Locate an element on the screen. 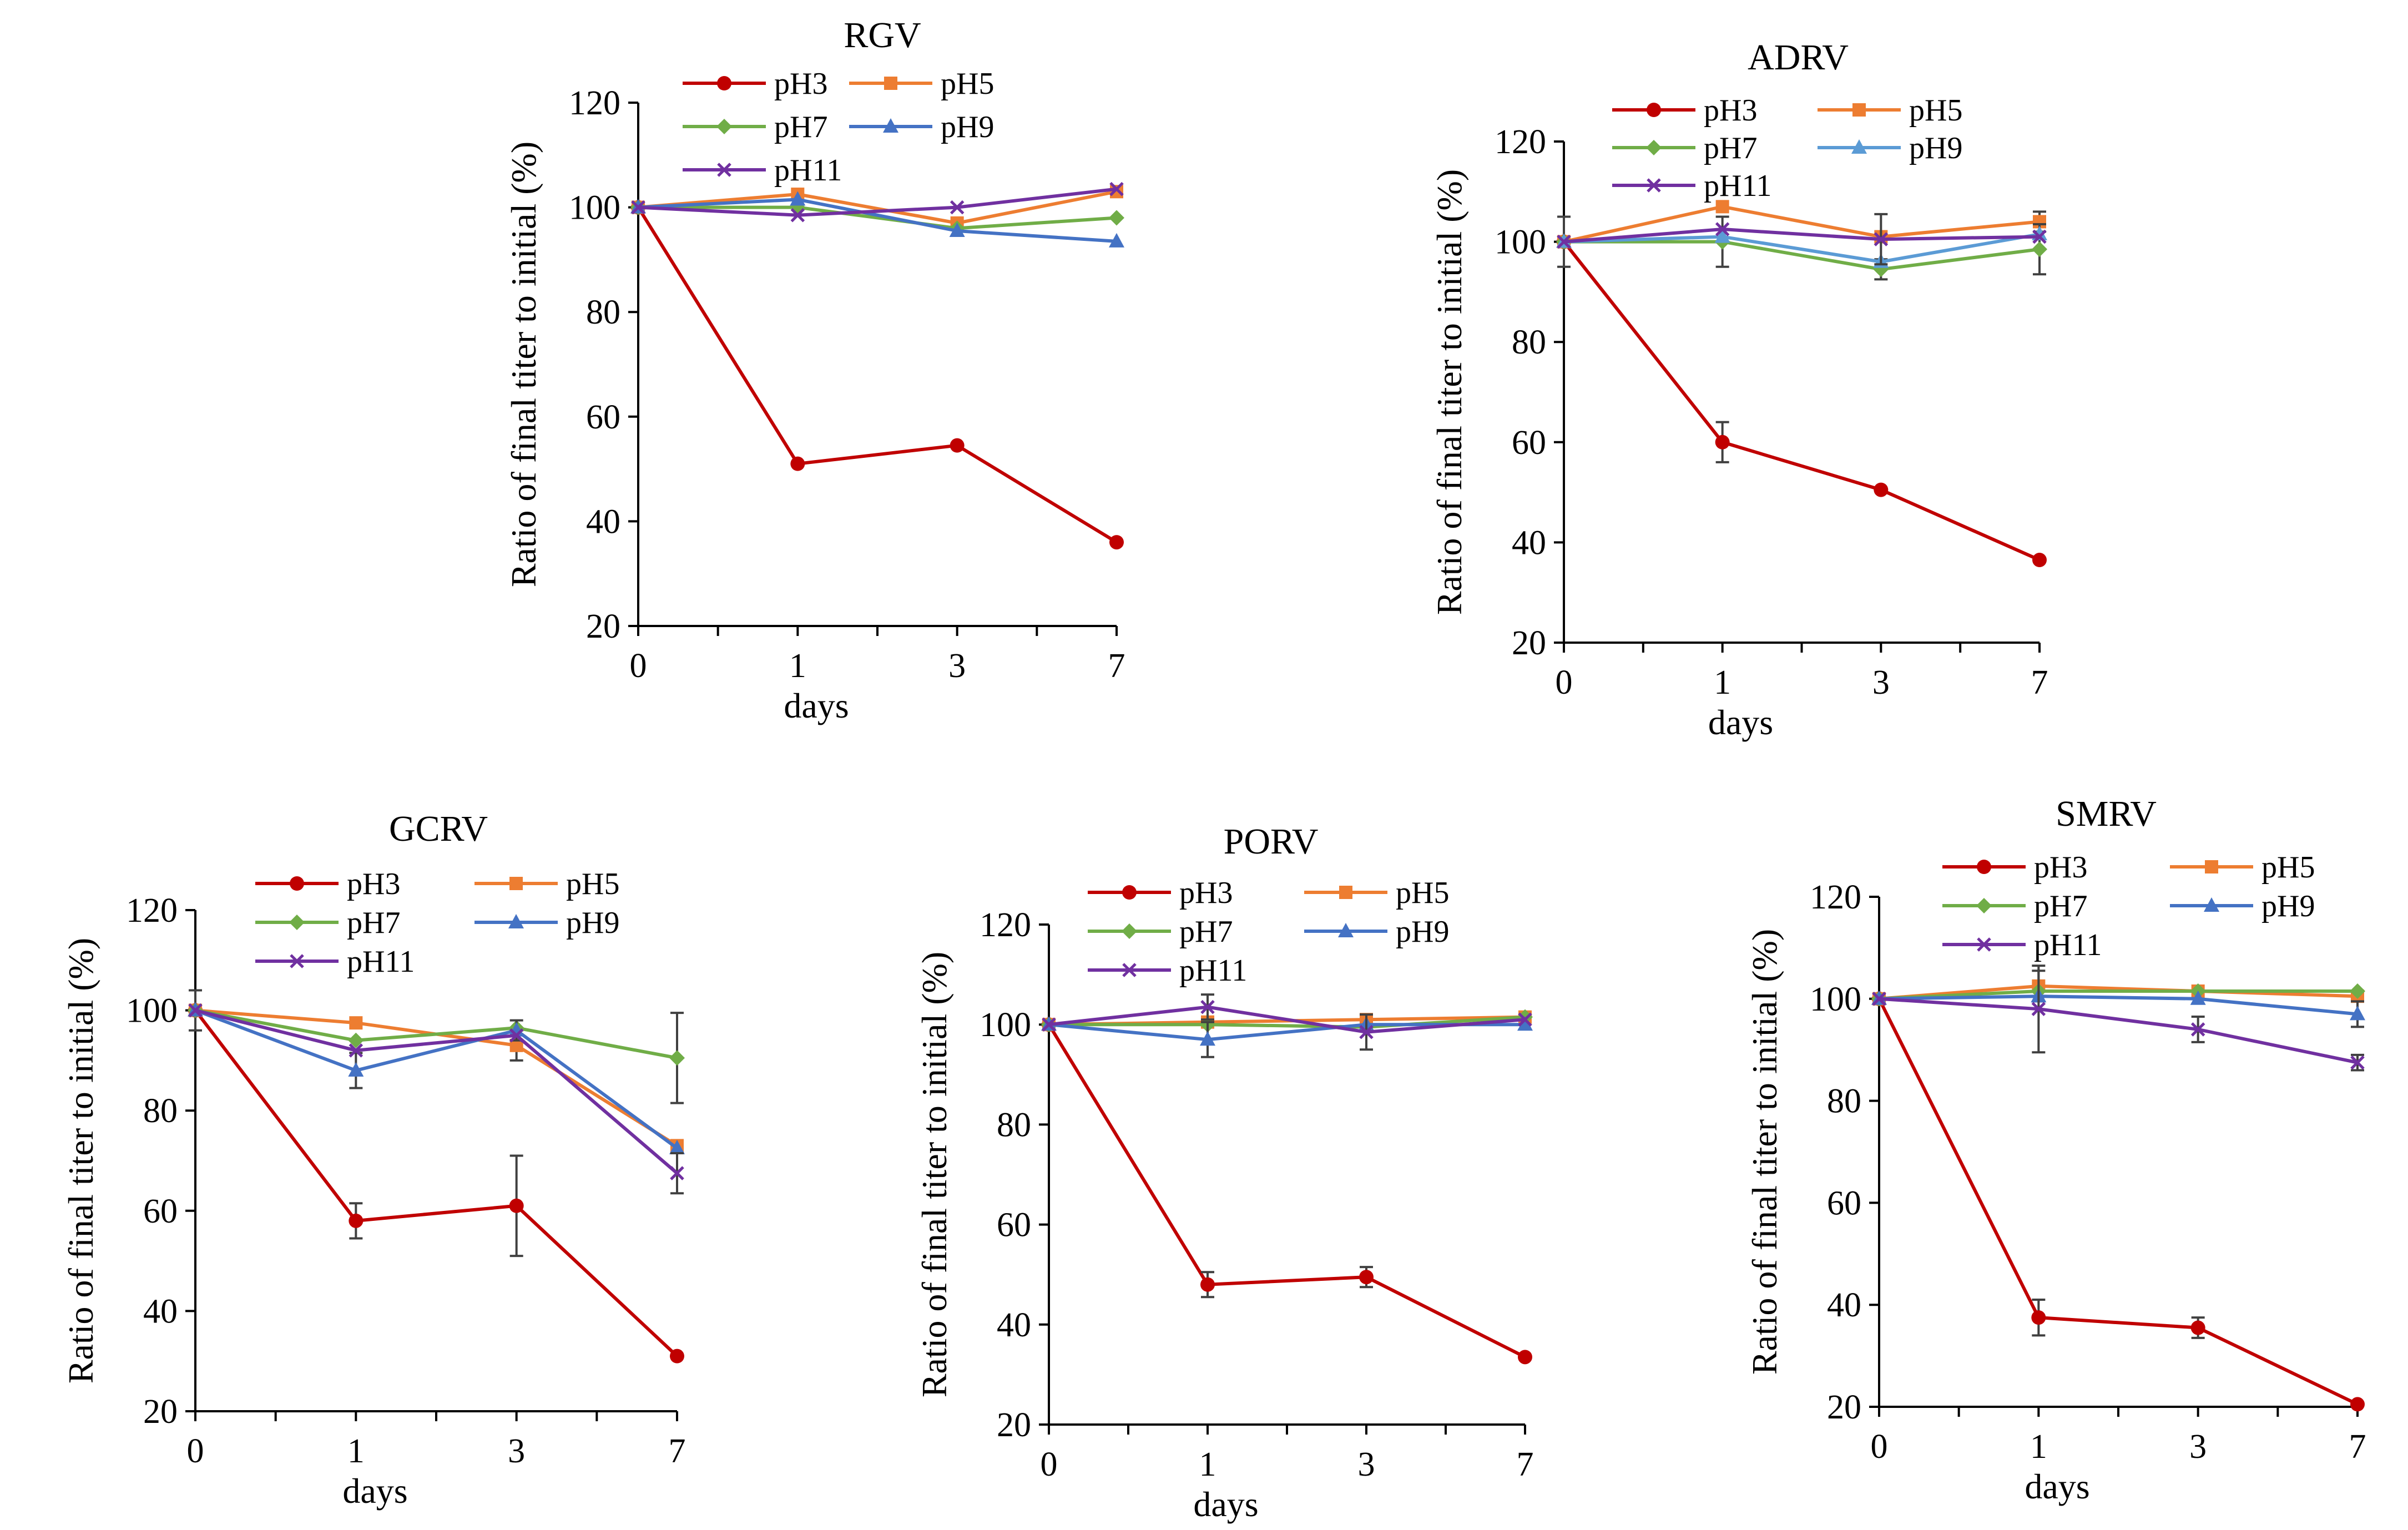 This screenshot has width=2408, height=1530. chart-title: PORV is located at coordinates (1271, 841).